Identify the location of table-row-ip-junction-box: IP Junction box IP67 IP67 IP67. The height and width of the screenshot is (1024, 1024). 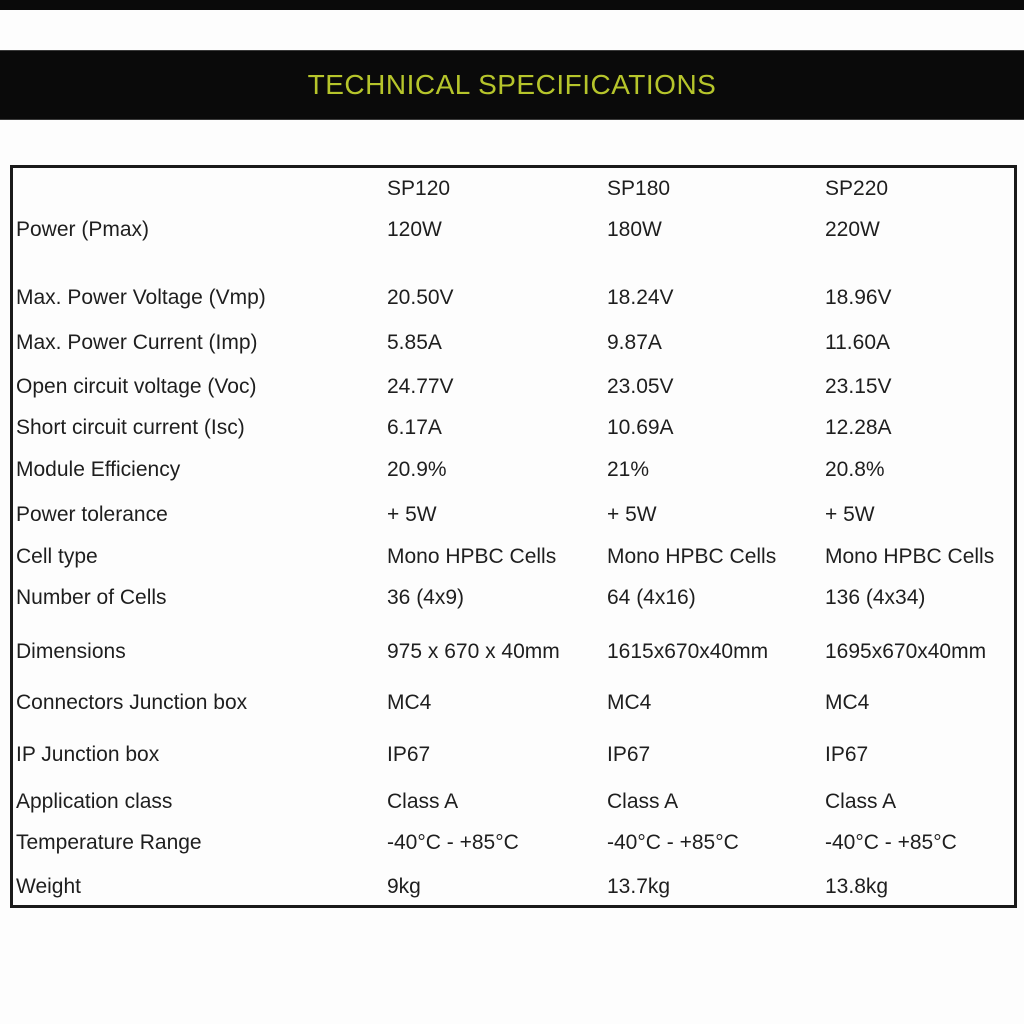
(513, 765).